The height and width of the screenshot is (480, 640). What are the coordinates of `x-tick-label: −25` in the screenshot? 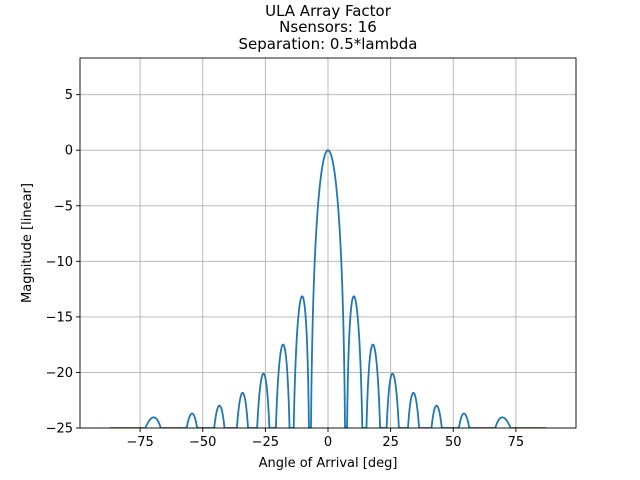 It's located at (265, 442).